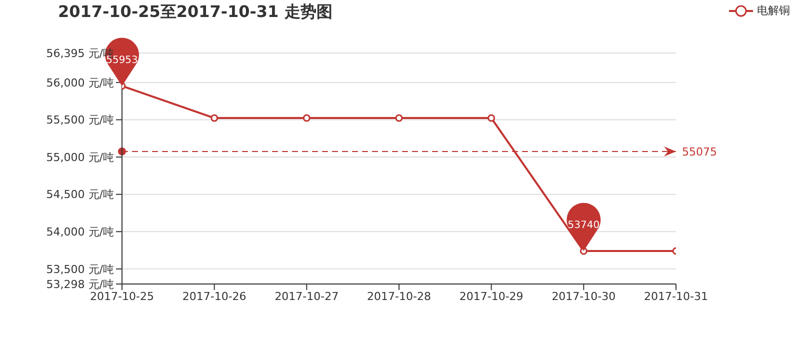 Image resolution: width=798 pixels, height=337 pixels. I want to click on chart-title: 2017-10-25至2017-10-31 走势图, so click(195, 12).